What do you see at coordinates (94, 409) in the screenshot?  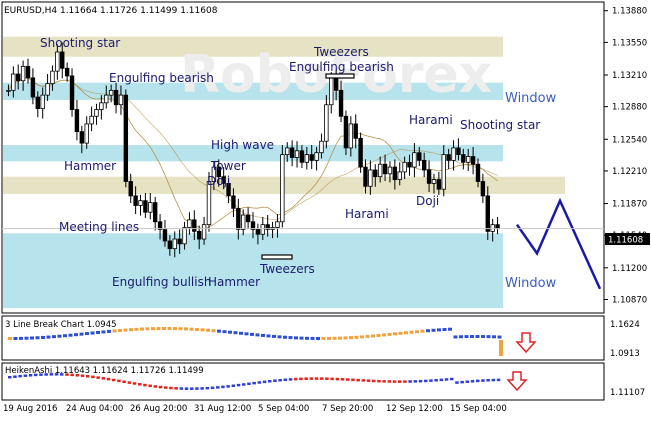 I see `time-tick: 24 Aug 04:00` at bounding box center [94, 409].